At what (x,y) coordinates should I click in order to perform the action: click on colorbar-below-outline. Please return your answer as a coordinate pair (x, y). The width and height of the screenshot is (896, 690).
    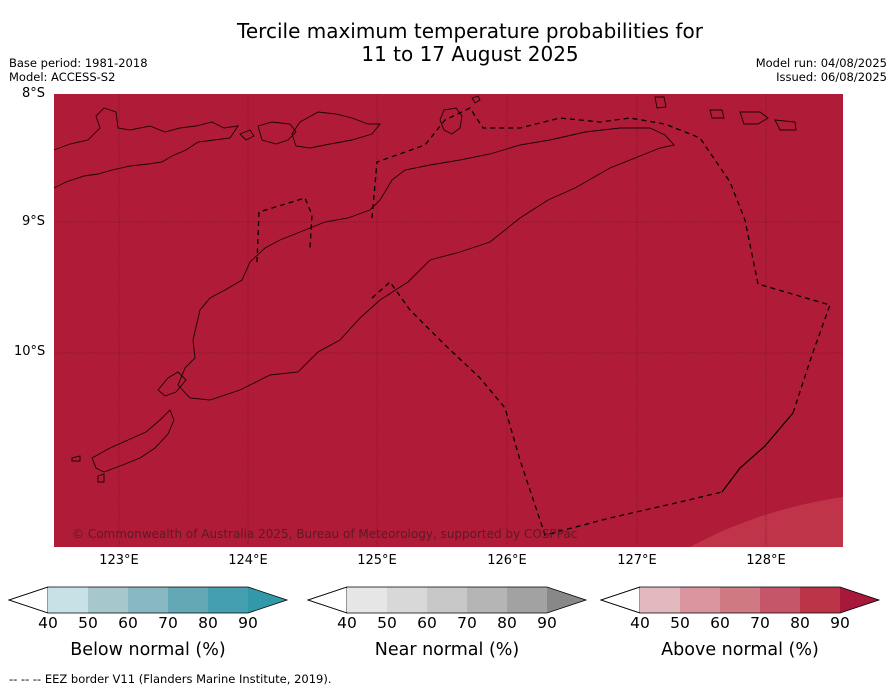
    Looking at the image, I should click on (148, 600).